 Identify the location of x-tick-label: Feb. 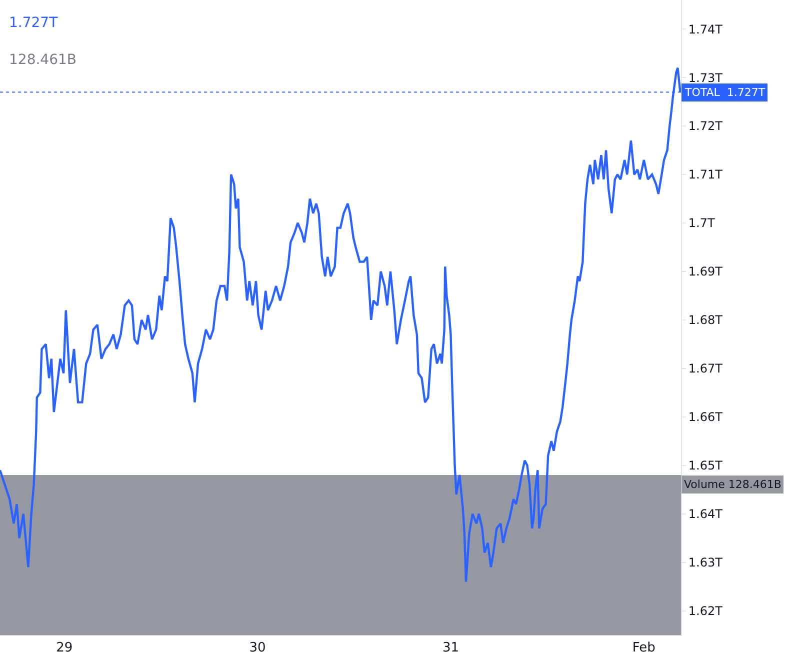
(644, 648).